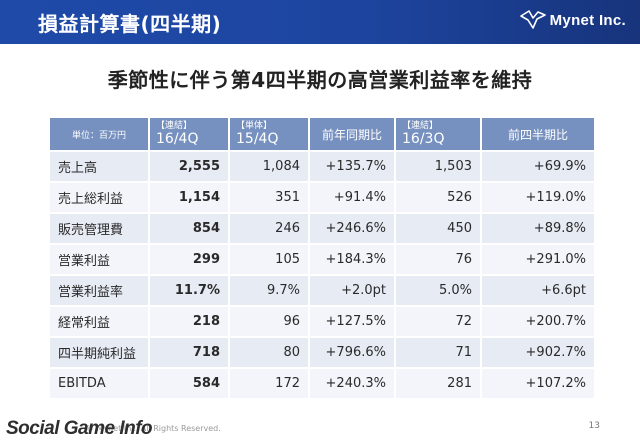 The image size is (640, 443). Describe the element at coordinates (99, 134) in the screenshot. I see `unit-label: 単位：百万円` at that location.